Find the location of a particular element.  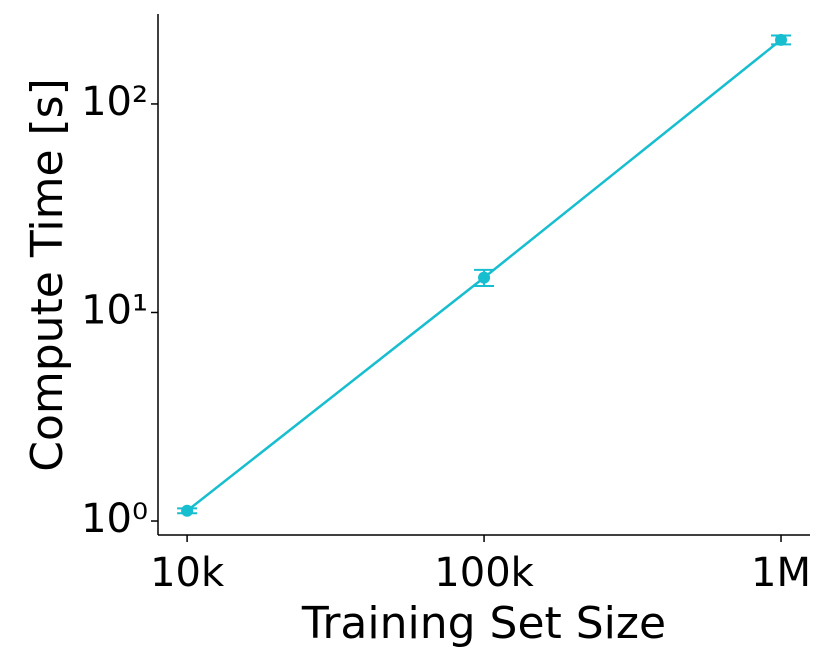

x-axis-label: Training Set Size is located at coordinates (483, 623).